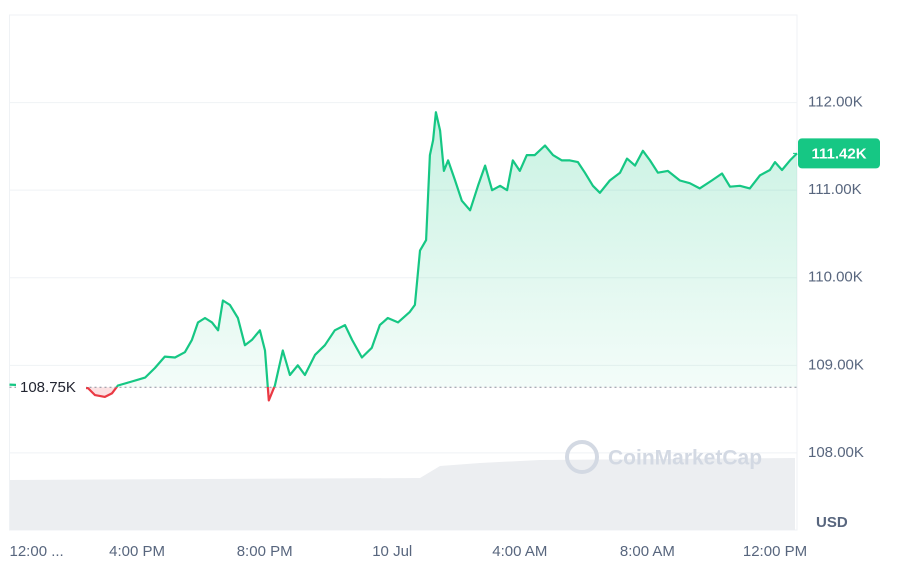 This screenshot has height=567, width=903. Describe the element at coordinates (835, 189) in the screenshot. I see `y-tick-label: 111.00K` at that location.